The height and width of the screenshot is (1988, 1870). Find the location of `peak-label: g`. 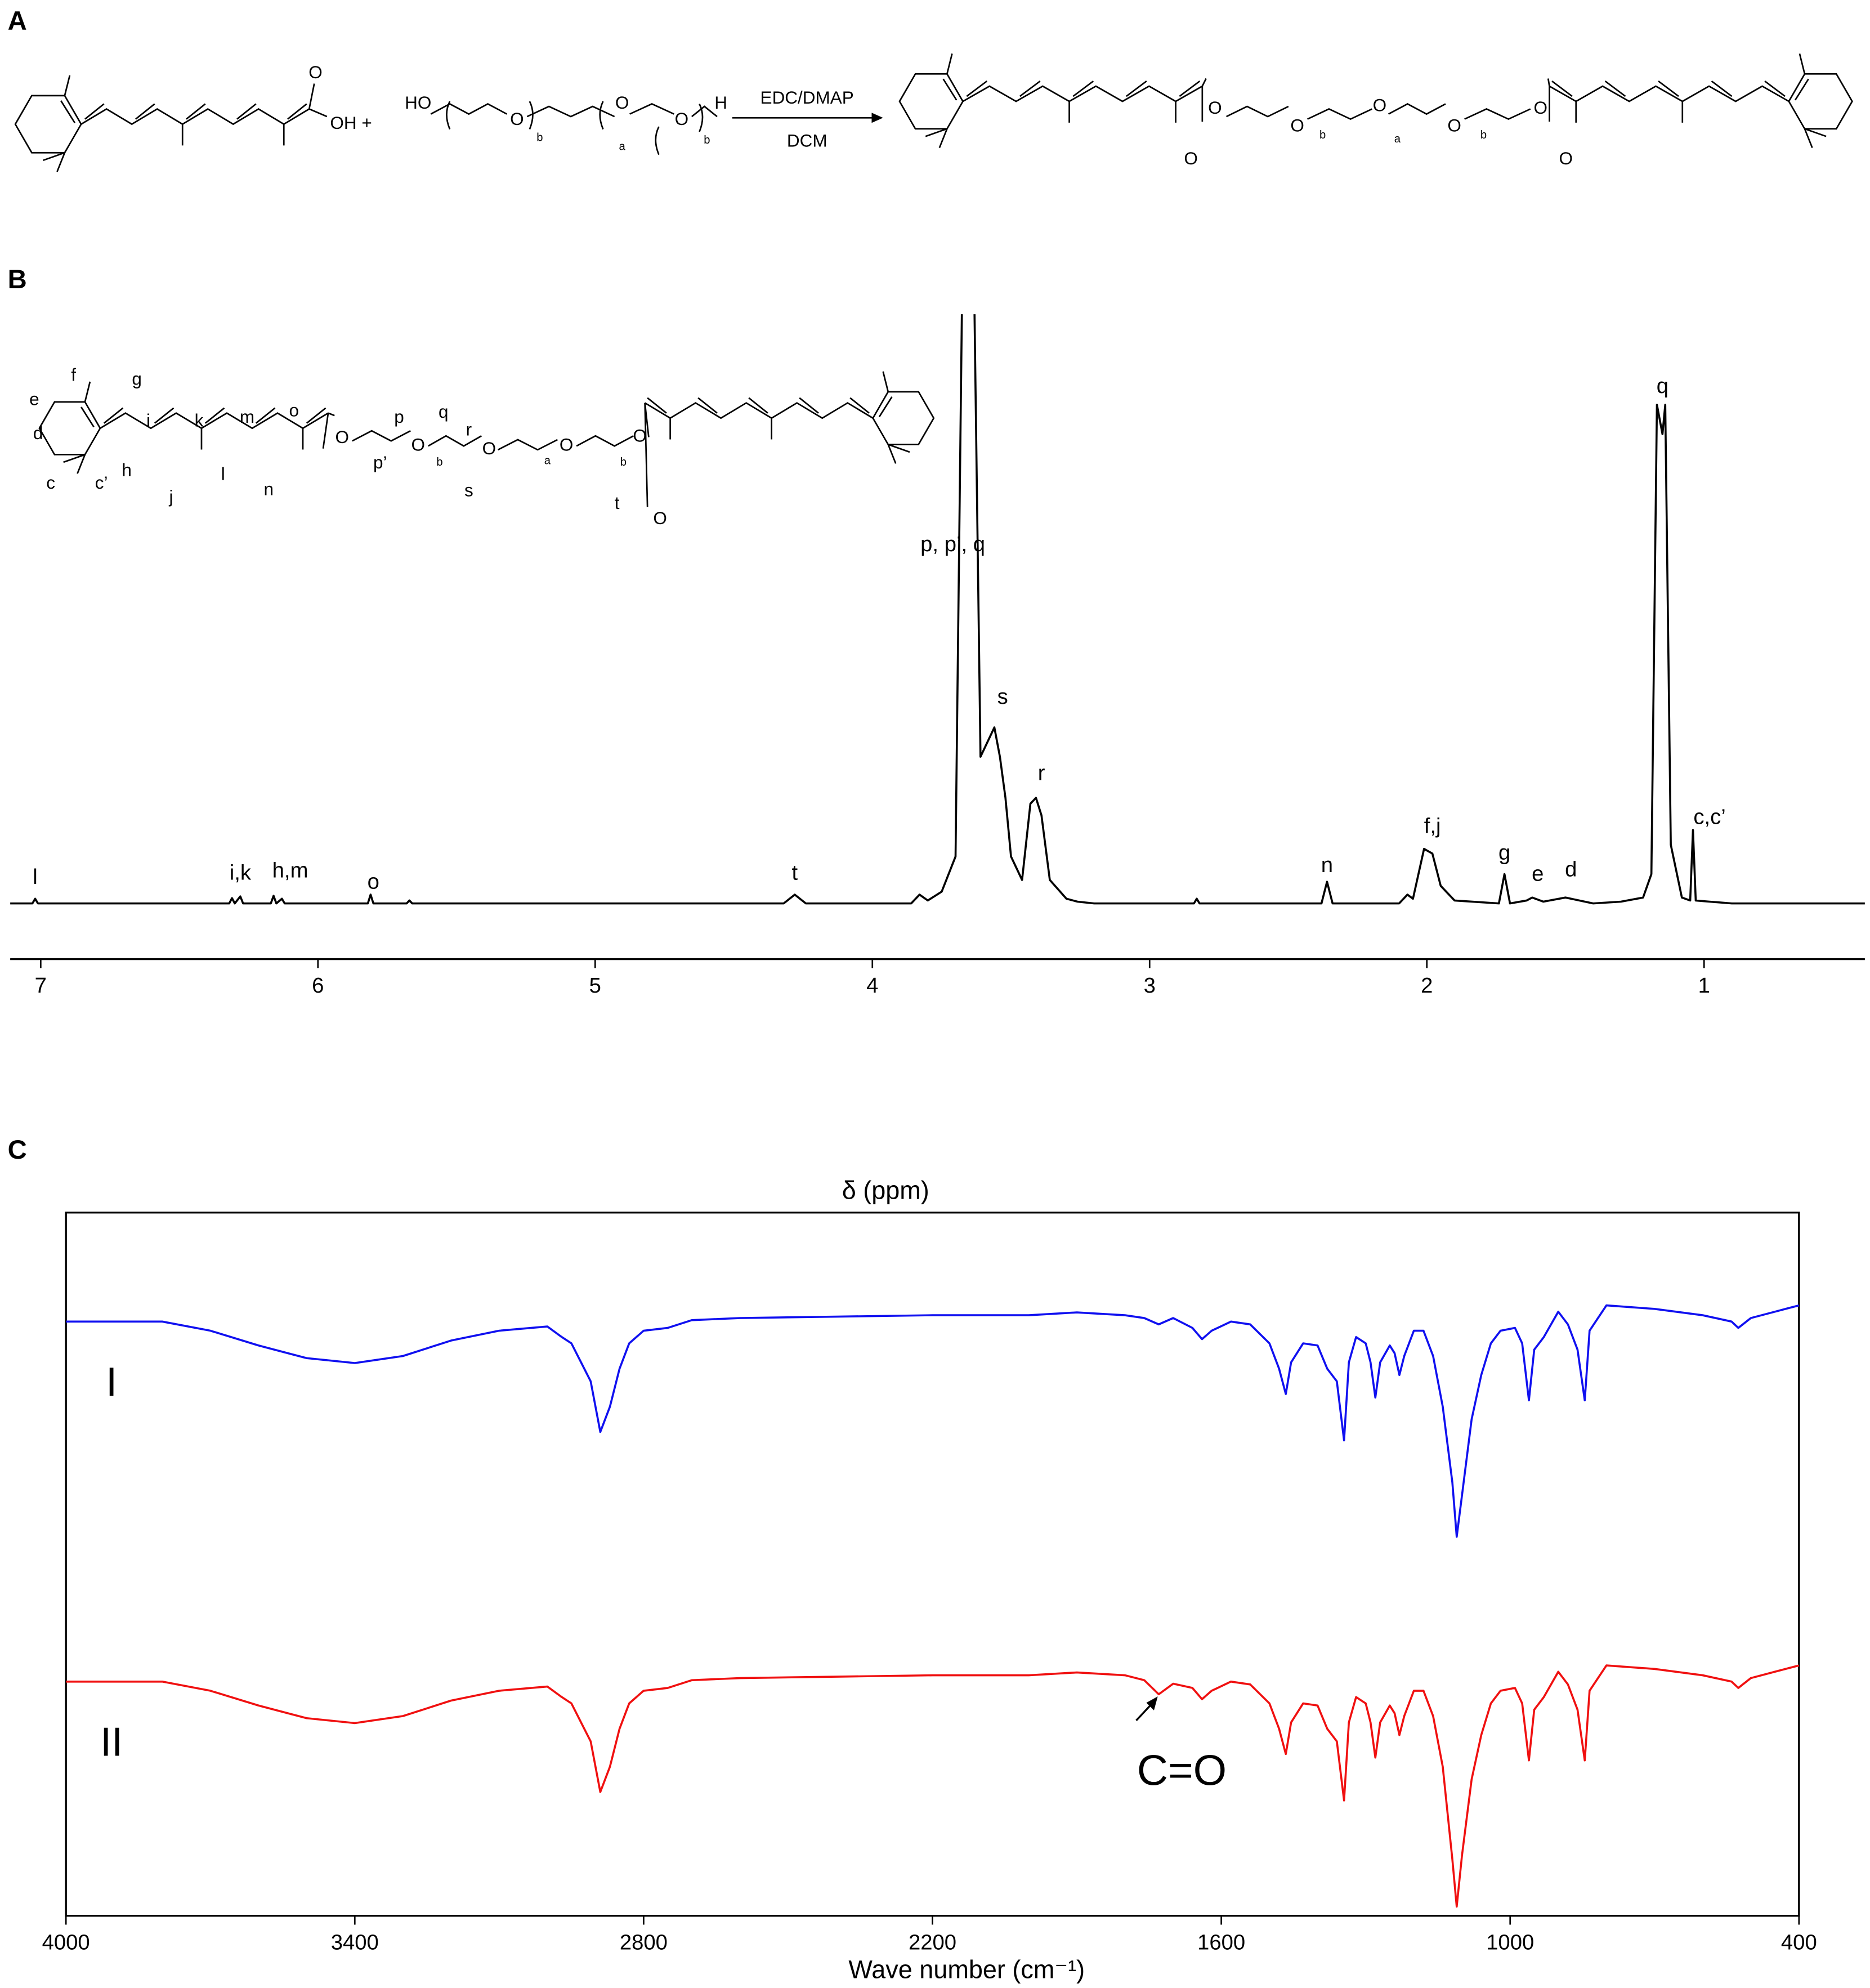

peak-label: g is located at coordinates (1504, 853).